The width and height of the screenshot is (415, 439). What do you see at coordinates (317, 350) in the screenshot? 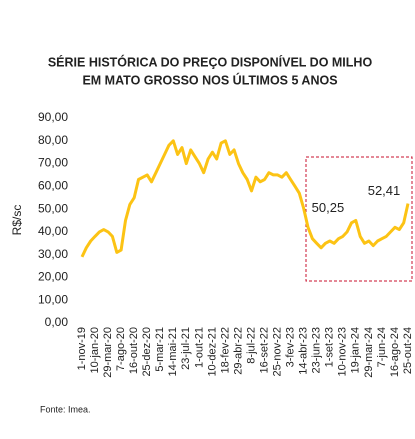
I see `x-tick-label: 23-jun-23` at bounding box center [317, 350].